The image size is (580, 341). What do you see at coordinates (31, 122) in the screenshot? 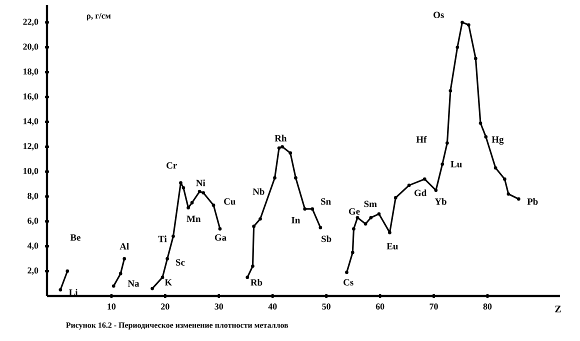
I see `y-tick-label: 14,0` at bounding box center [31, 122].